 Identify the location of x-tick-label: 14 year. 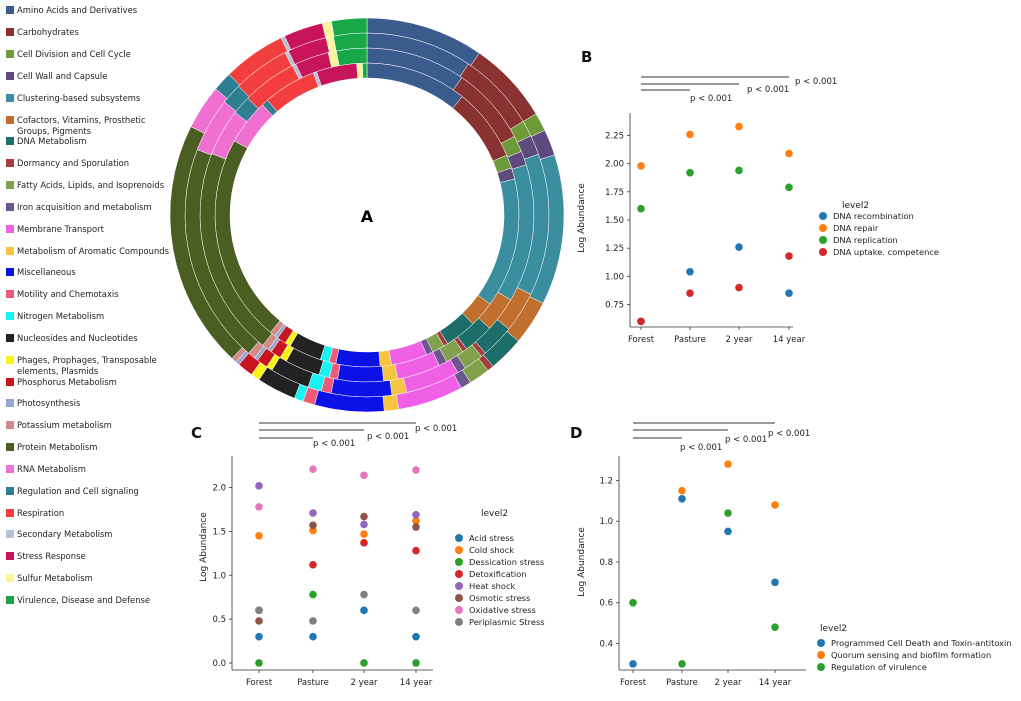
(789, 340).